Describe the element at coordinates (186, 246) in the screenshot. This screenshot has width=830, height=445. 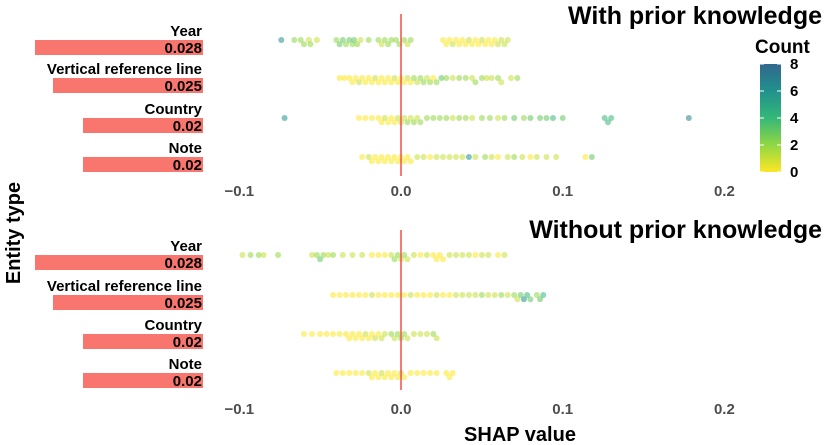
I see `category-label: Year` at that location.